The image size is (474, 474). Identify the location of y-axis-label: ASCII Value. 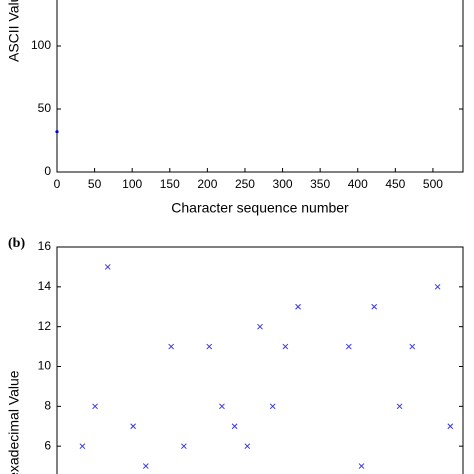
(14, 31).